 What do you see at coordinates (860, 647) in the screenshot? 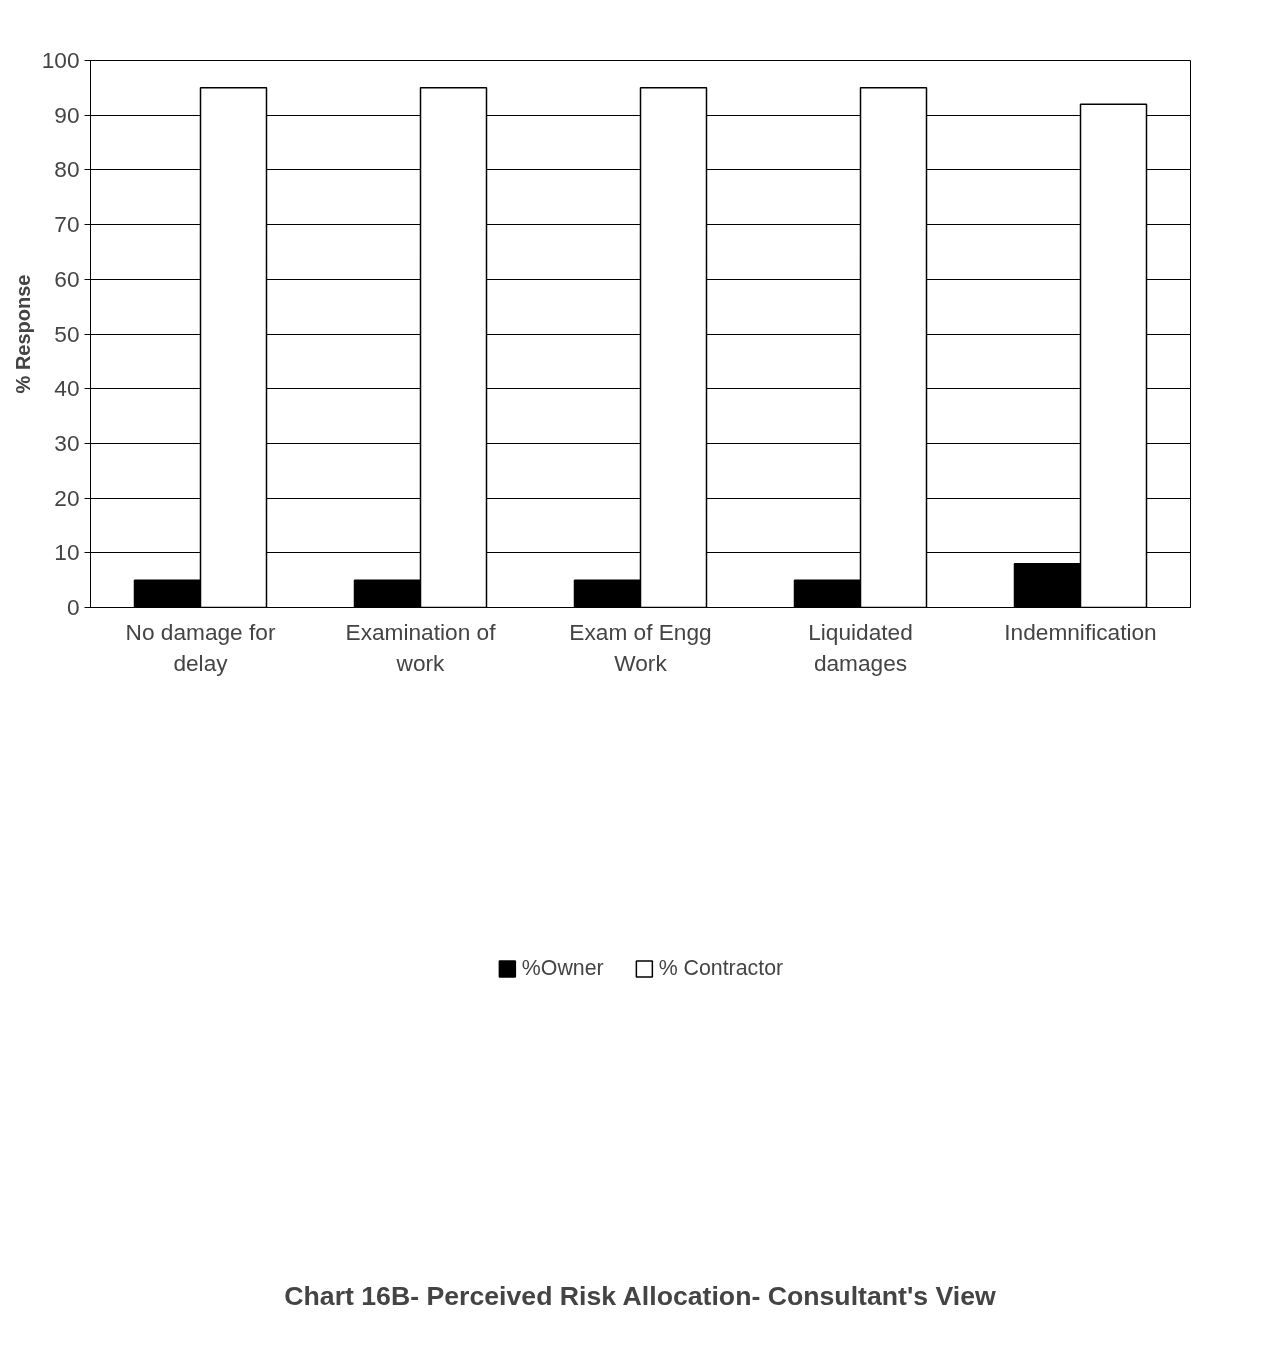
I see `x-tick-label: Liquidated damages` at bounding box center [860, 647].